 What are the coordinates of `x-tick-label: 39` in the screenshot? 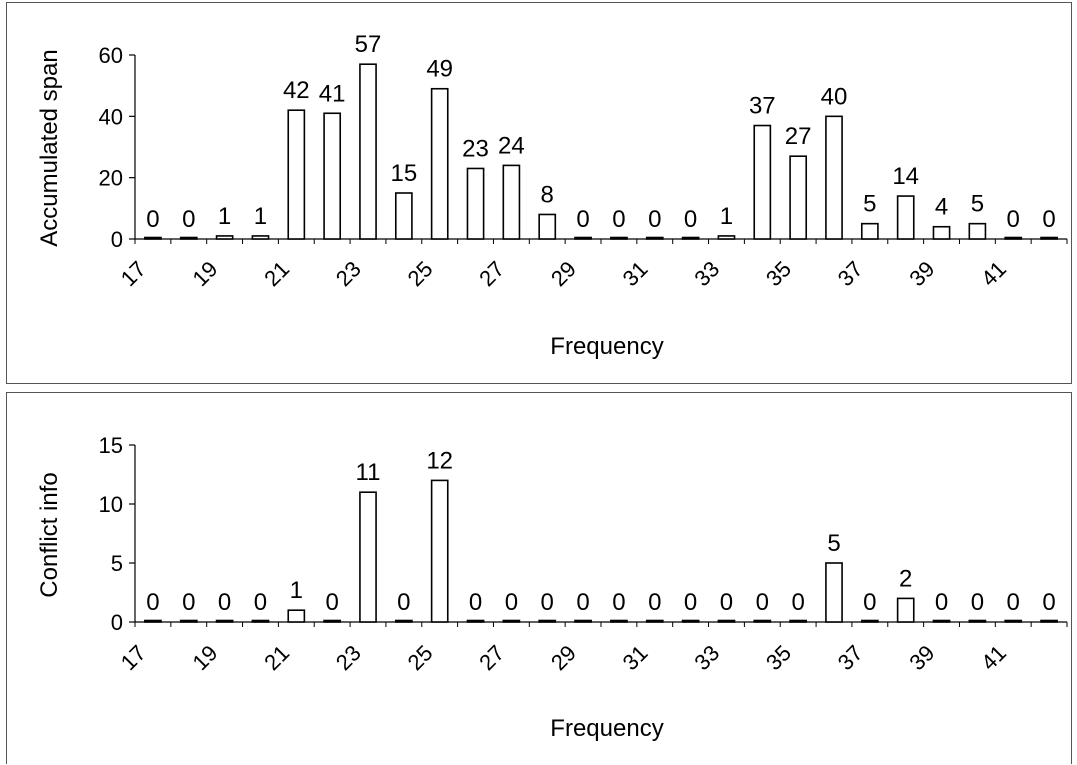 It's located at (921, 273).